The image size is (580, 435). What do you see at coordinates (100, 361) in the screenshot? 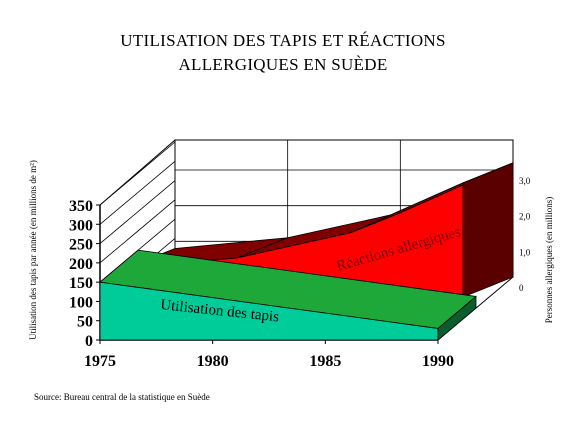
I see `x-tick-label-1975: 1975` at bounding box center [100, 361].